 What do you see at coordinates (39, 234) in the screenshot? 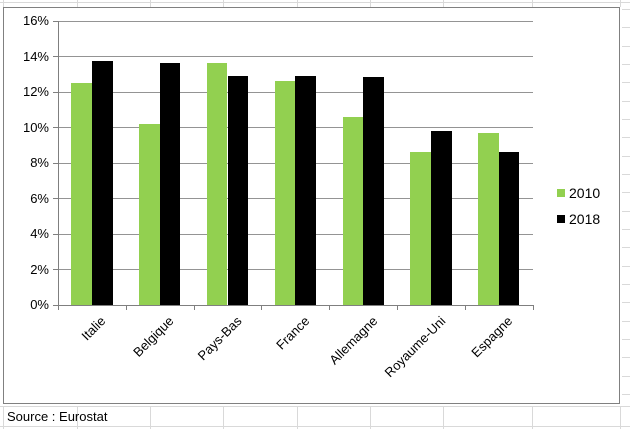
I see `y-axis-label: 4%` at bounding box center [39, 234].